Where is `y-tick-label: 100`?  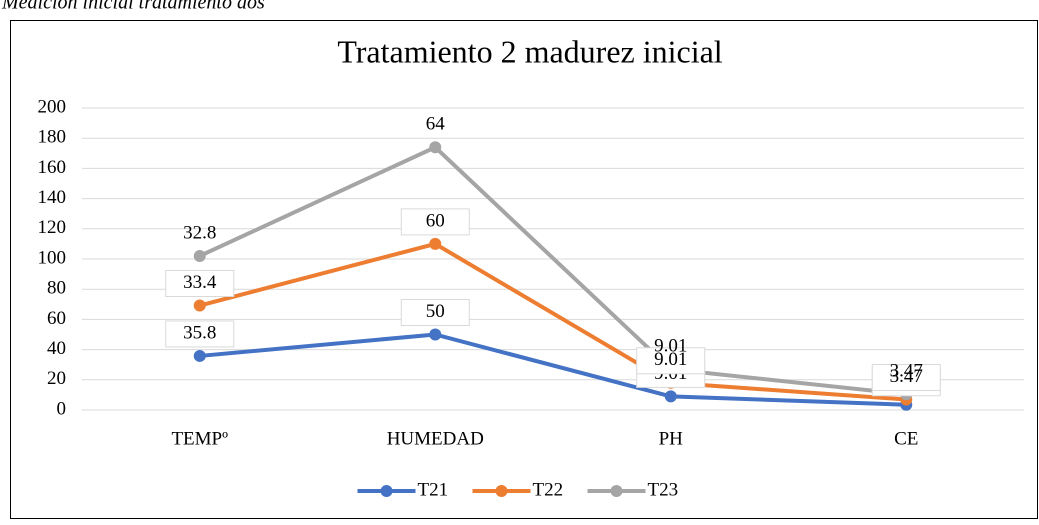 y-tick-label: 100 is located at coordinates (52, 257).